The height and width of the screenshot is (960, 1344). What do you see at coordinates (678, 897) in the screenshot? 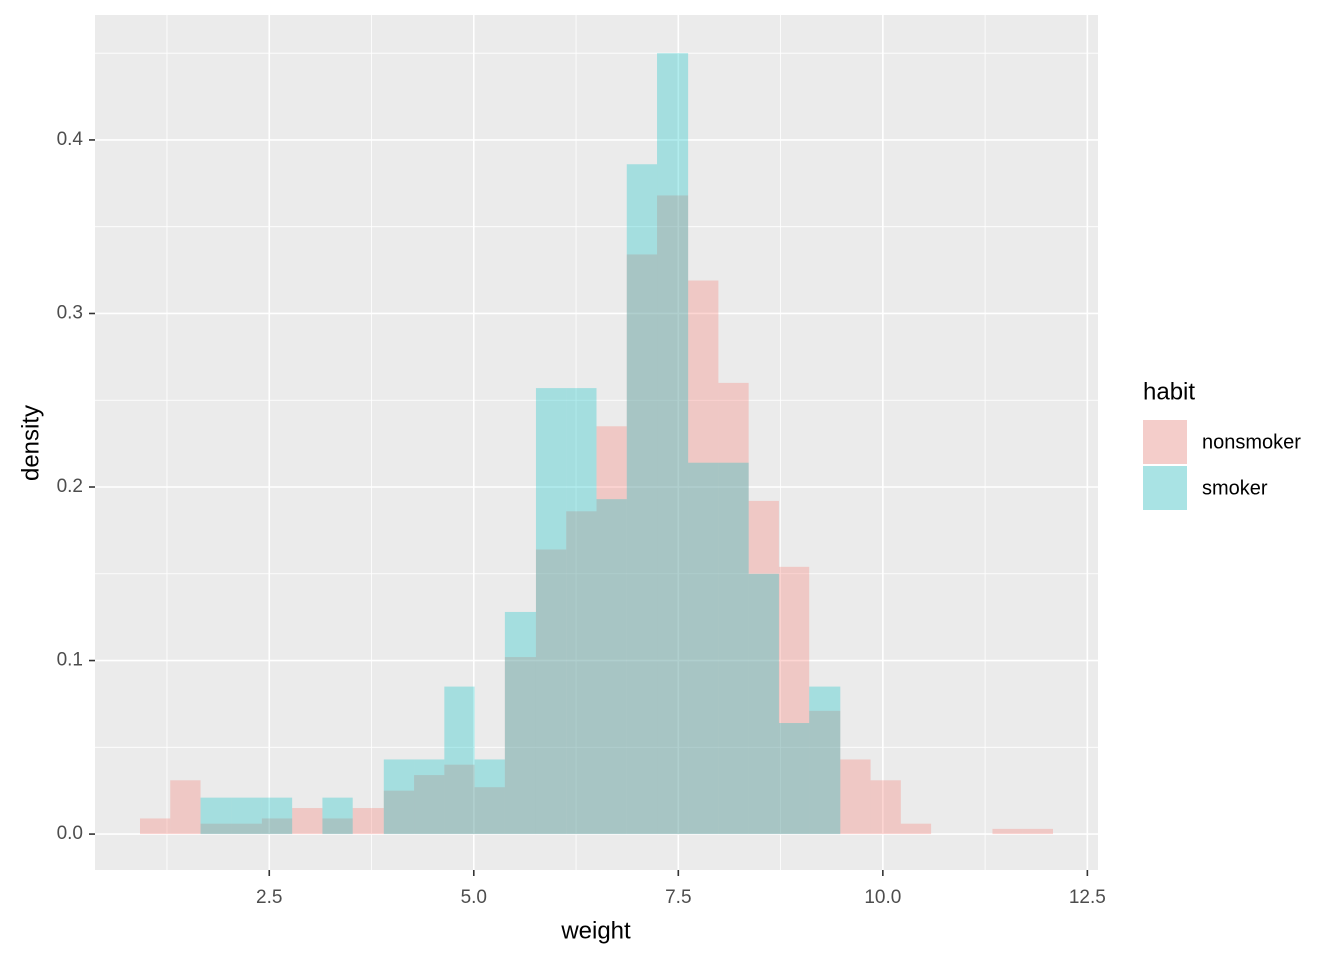
I see `x-tick-label: 7.5` at bounding box center [678, 897].